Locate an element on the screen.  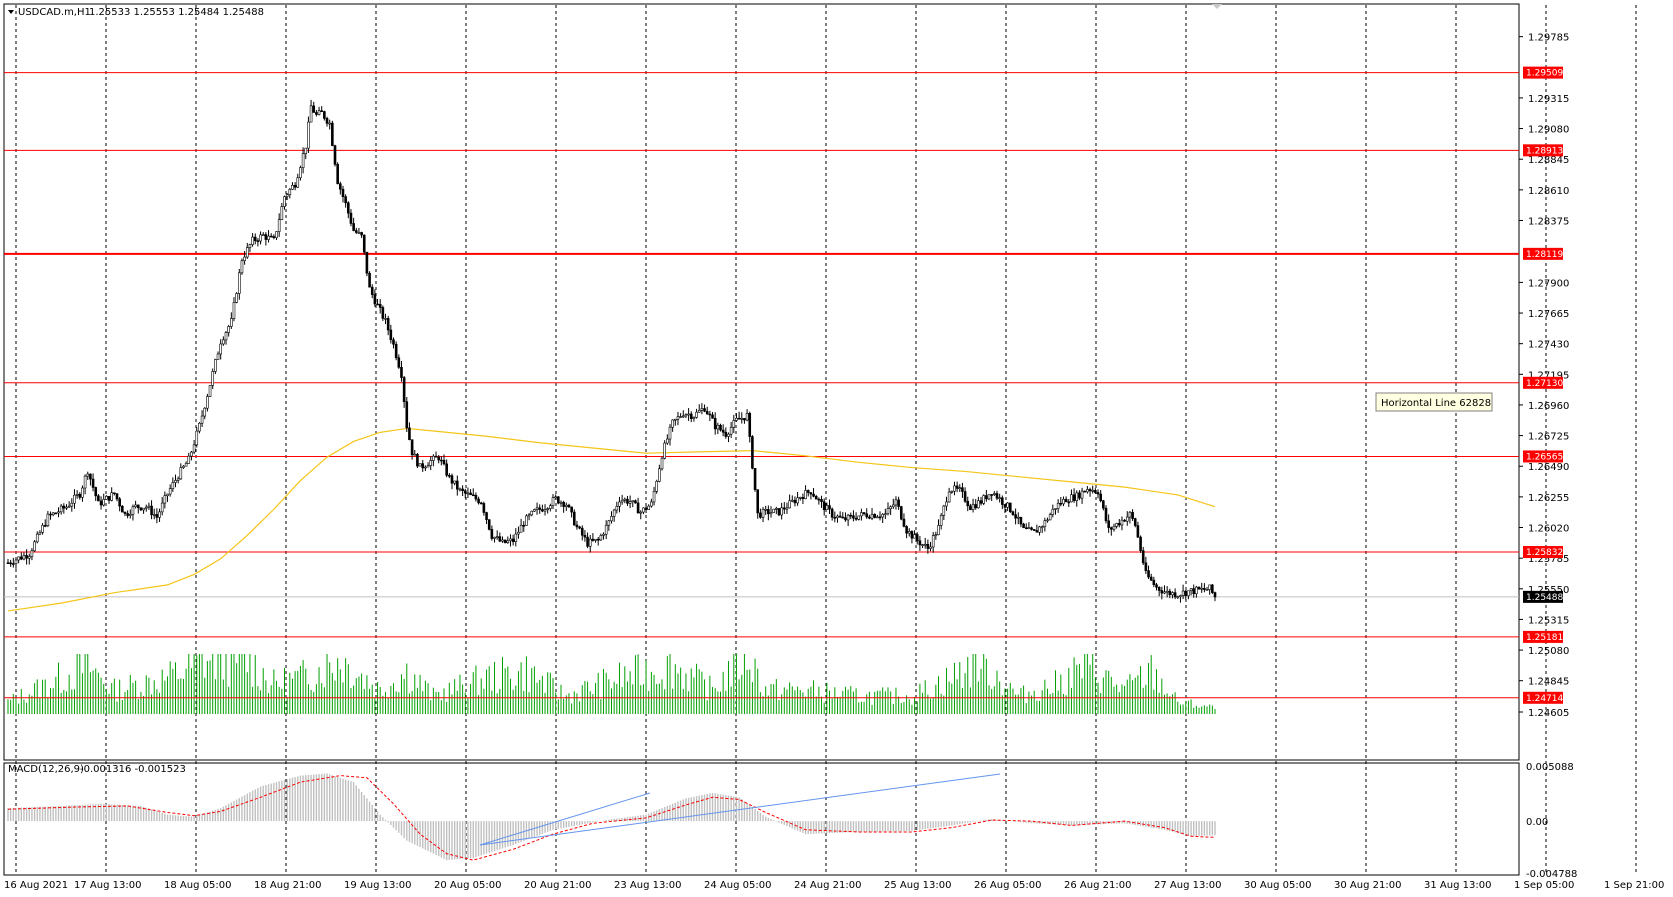
price-tick-19: 1.24845 is located at coordinates (1548, 682).